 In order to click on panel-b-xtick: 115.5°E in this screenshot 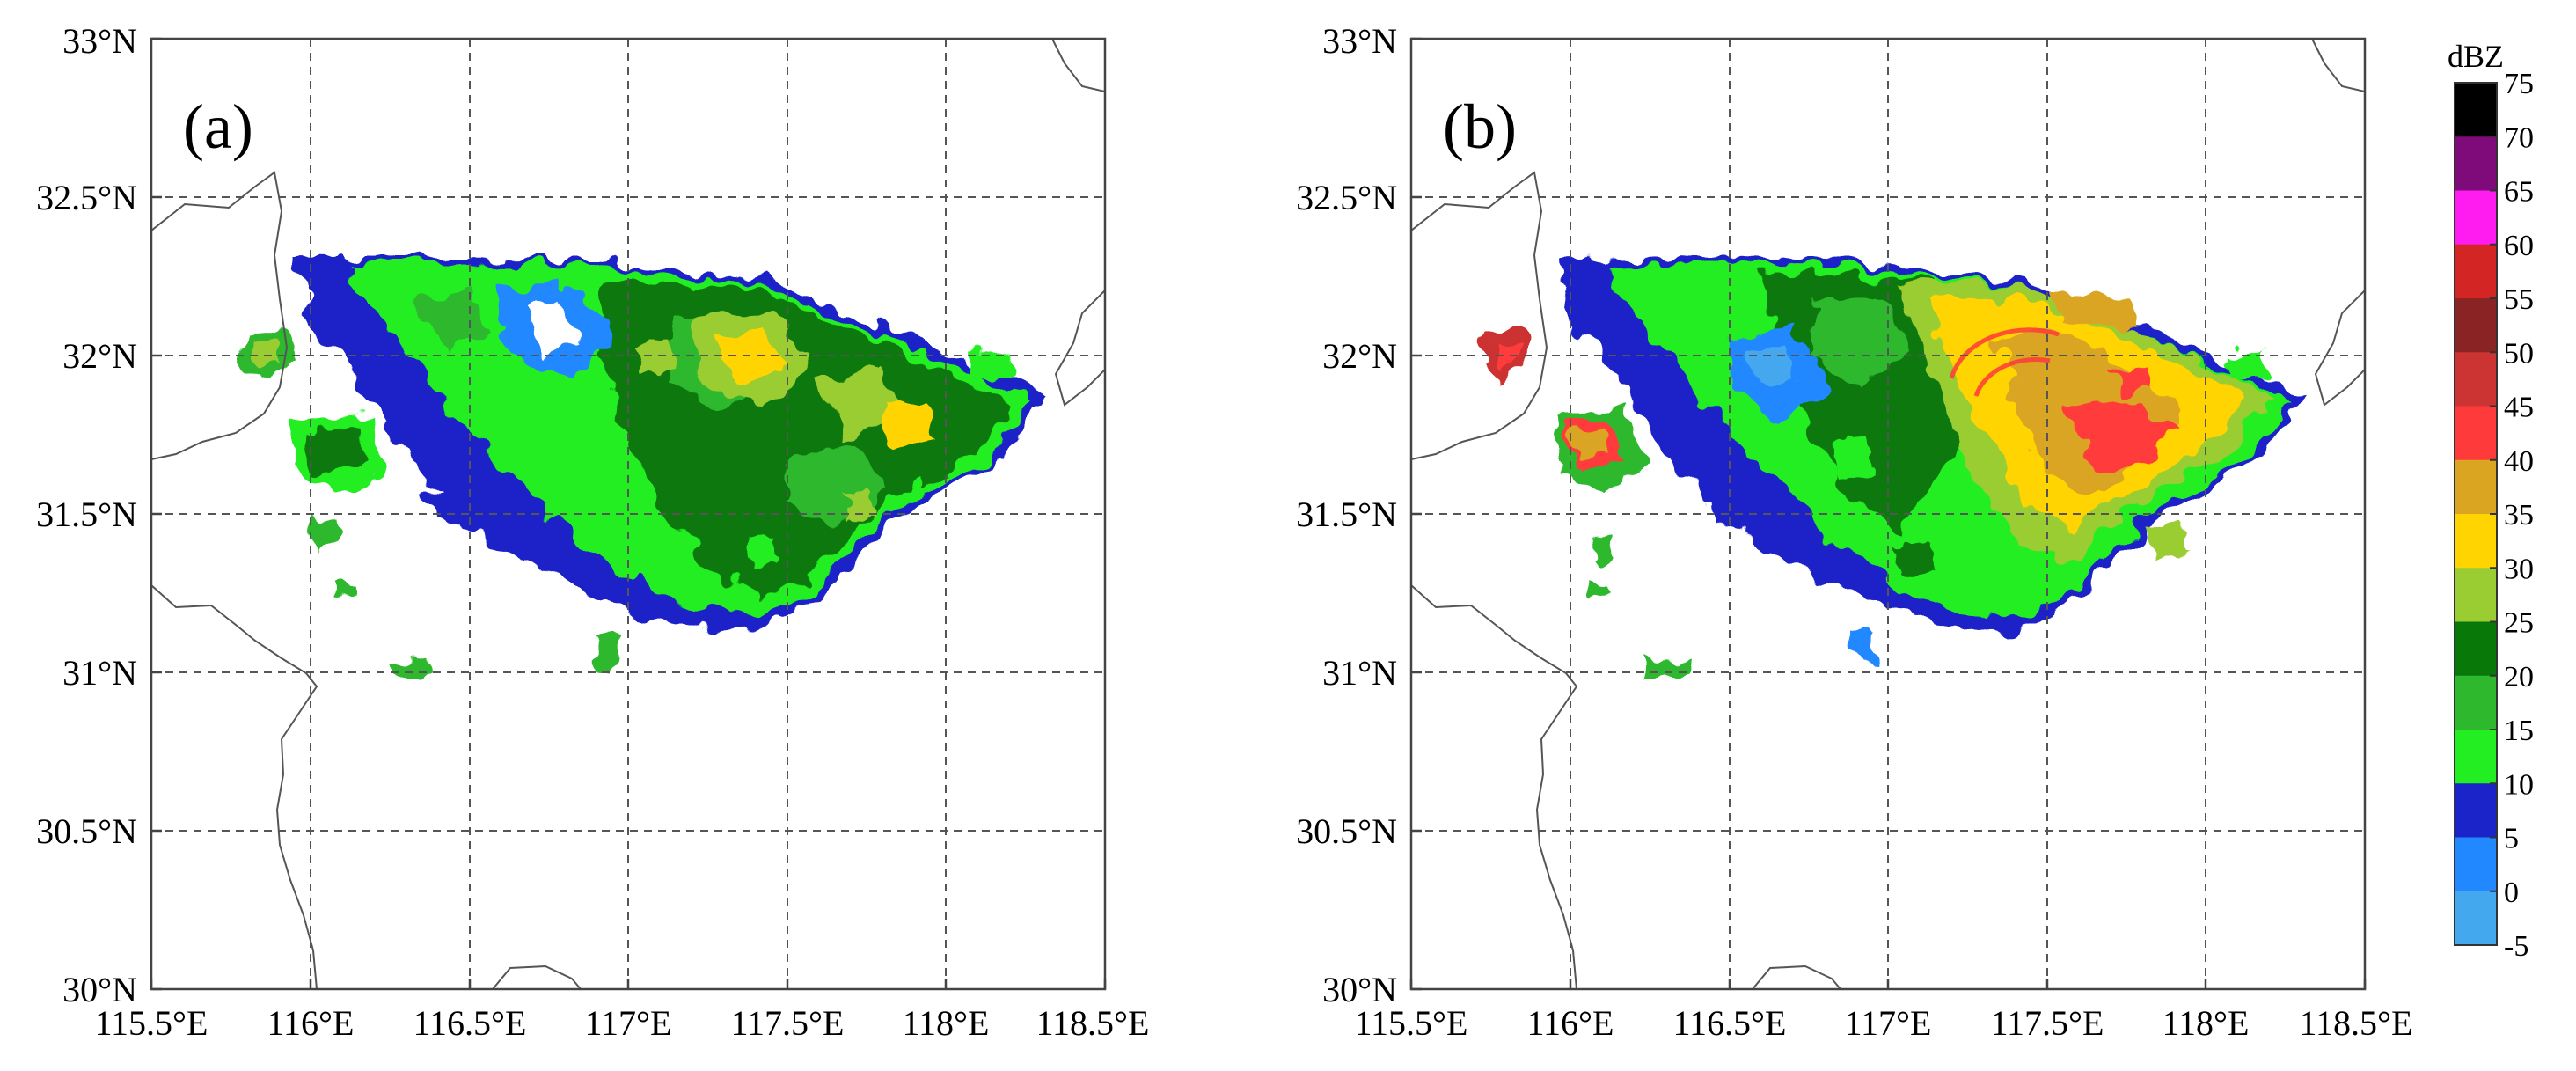, I will do `click(1411, 1023)`.